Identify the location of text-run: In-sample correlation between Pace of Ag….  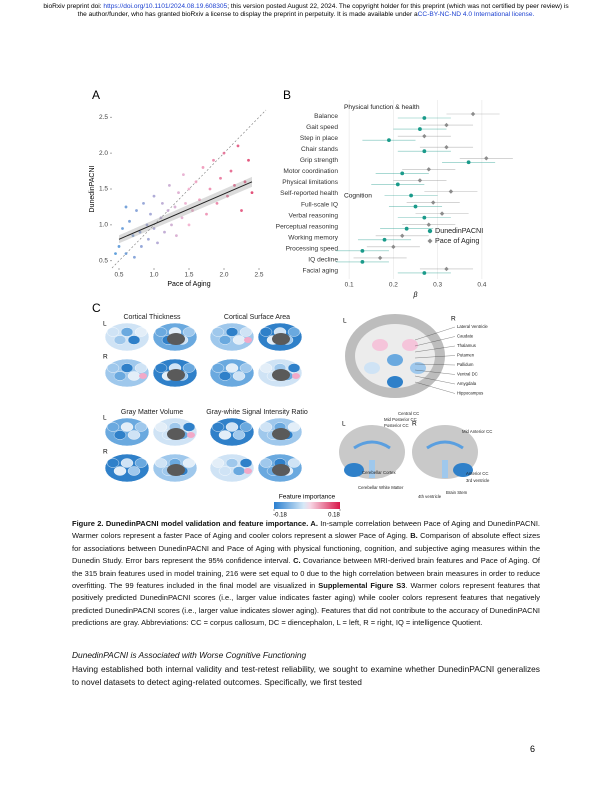
(306, 530).